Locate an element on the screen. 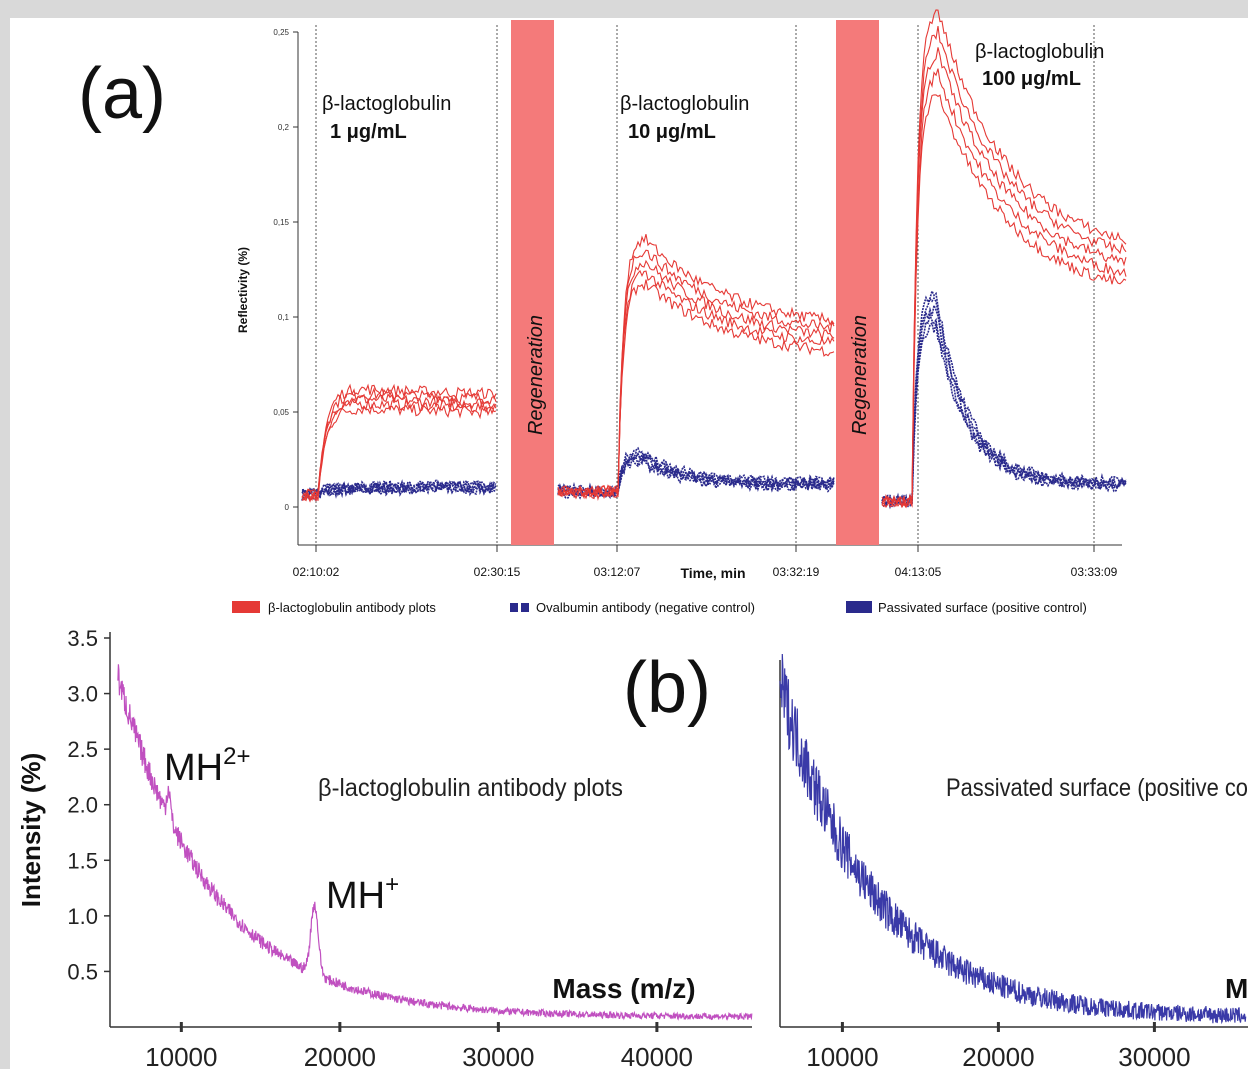 This screenshot has width=1248, height=1069. panel-a-y-tick-label: 0,1 is located at coordinates (284, 317).